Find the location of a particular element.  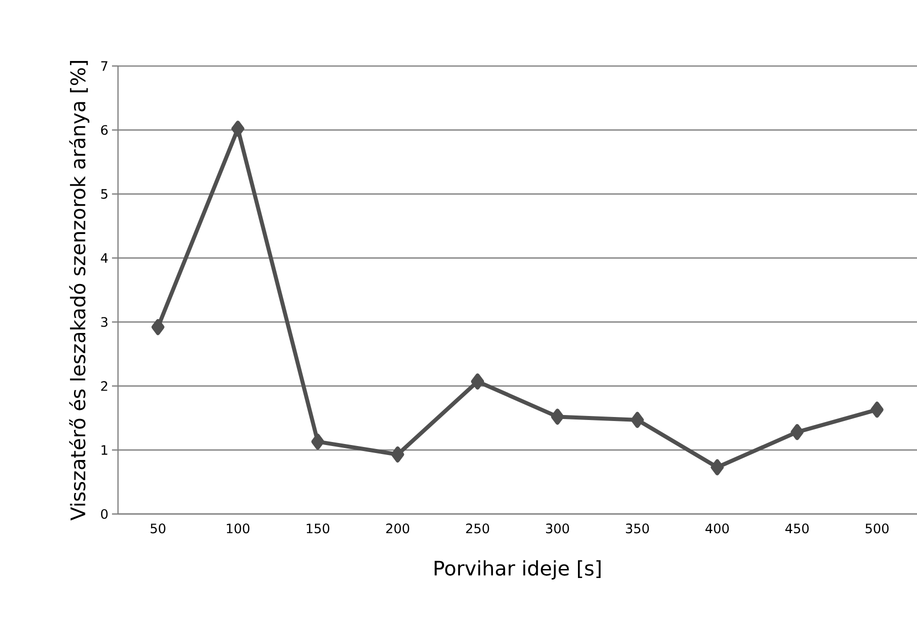

x-axis-title: Porvihar ideje [s] is located at coordinates (517, 570).